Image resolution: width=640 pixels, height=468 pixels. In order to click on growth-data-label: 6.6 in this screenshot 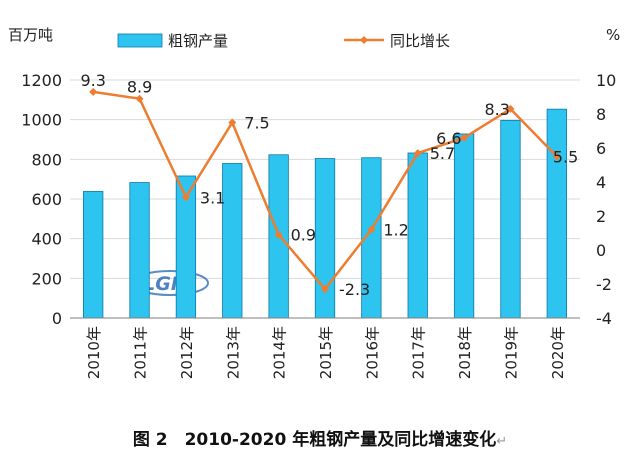, I will do `click(448, 138)`.